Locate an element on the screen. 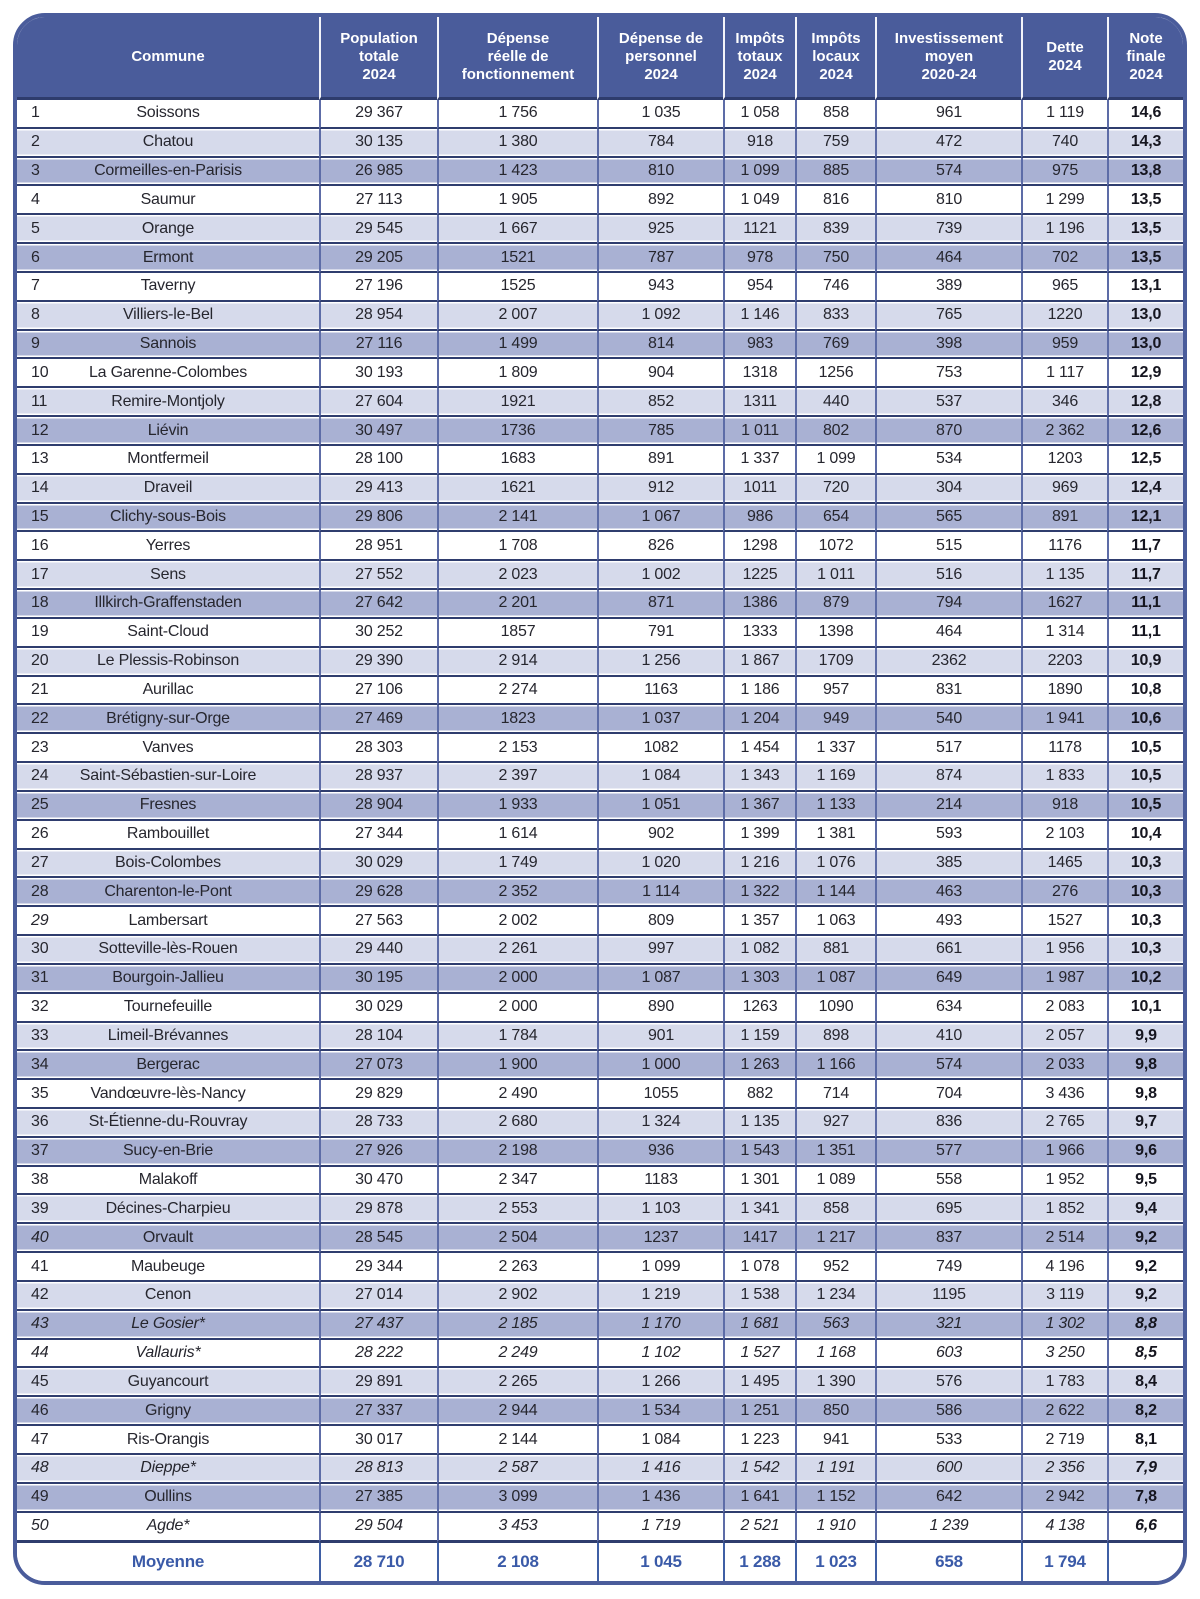 This screenshot has width=1200, height=1599. cell-impots-totaux: 1 078 is located at coordinates (759, 1267).